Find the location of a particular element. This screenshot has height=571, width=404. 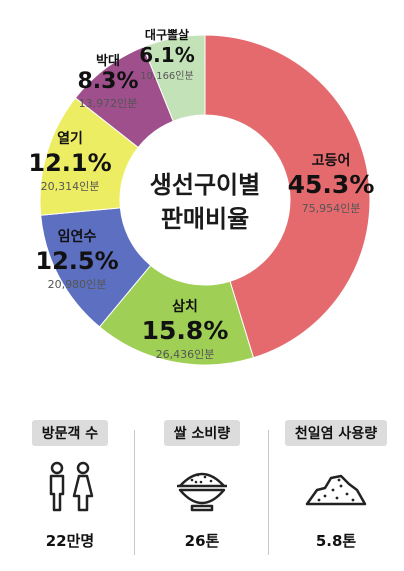

slice-name: 삼치 is located at coordinates (185, 307).